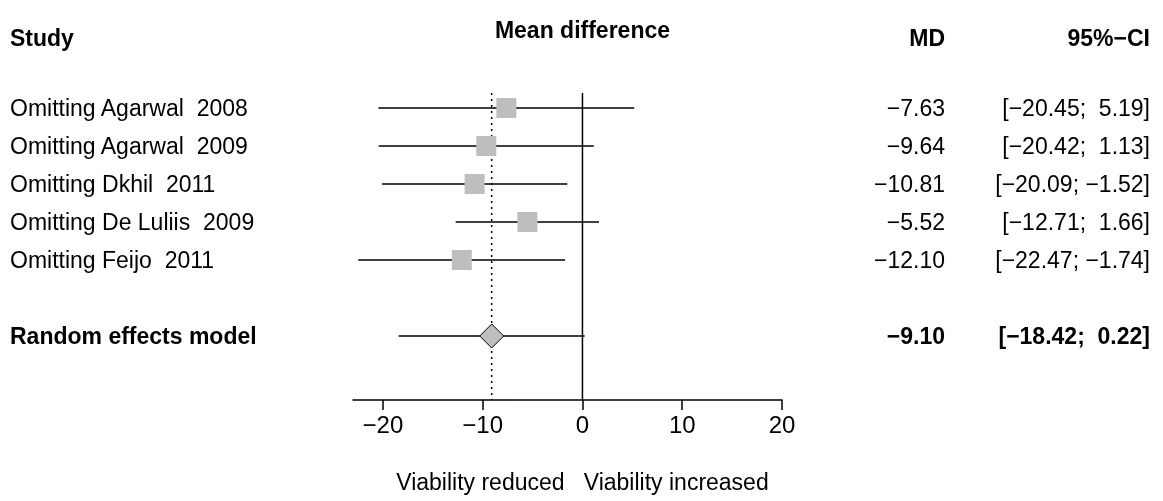  Describe the element at coordinates (1012, 260) in the screenshot. I see `text: −12.10 [−22.47; −1.74]` at that location.